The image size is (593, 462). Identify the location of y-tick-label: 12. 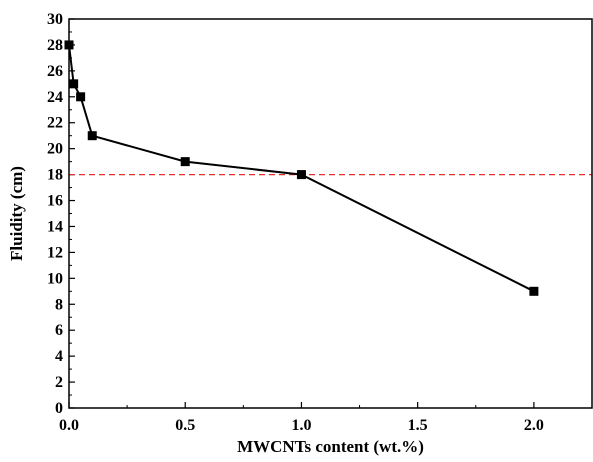
(55, 252).